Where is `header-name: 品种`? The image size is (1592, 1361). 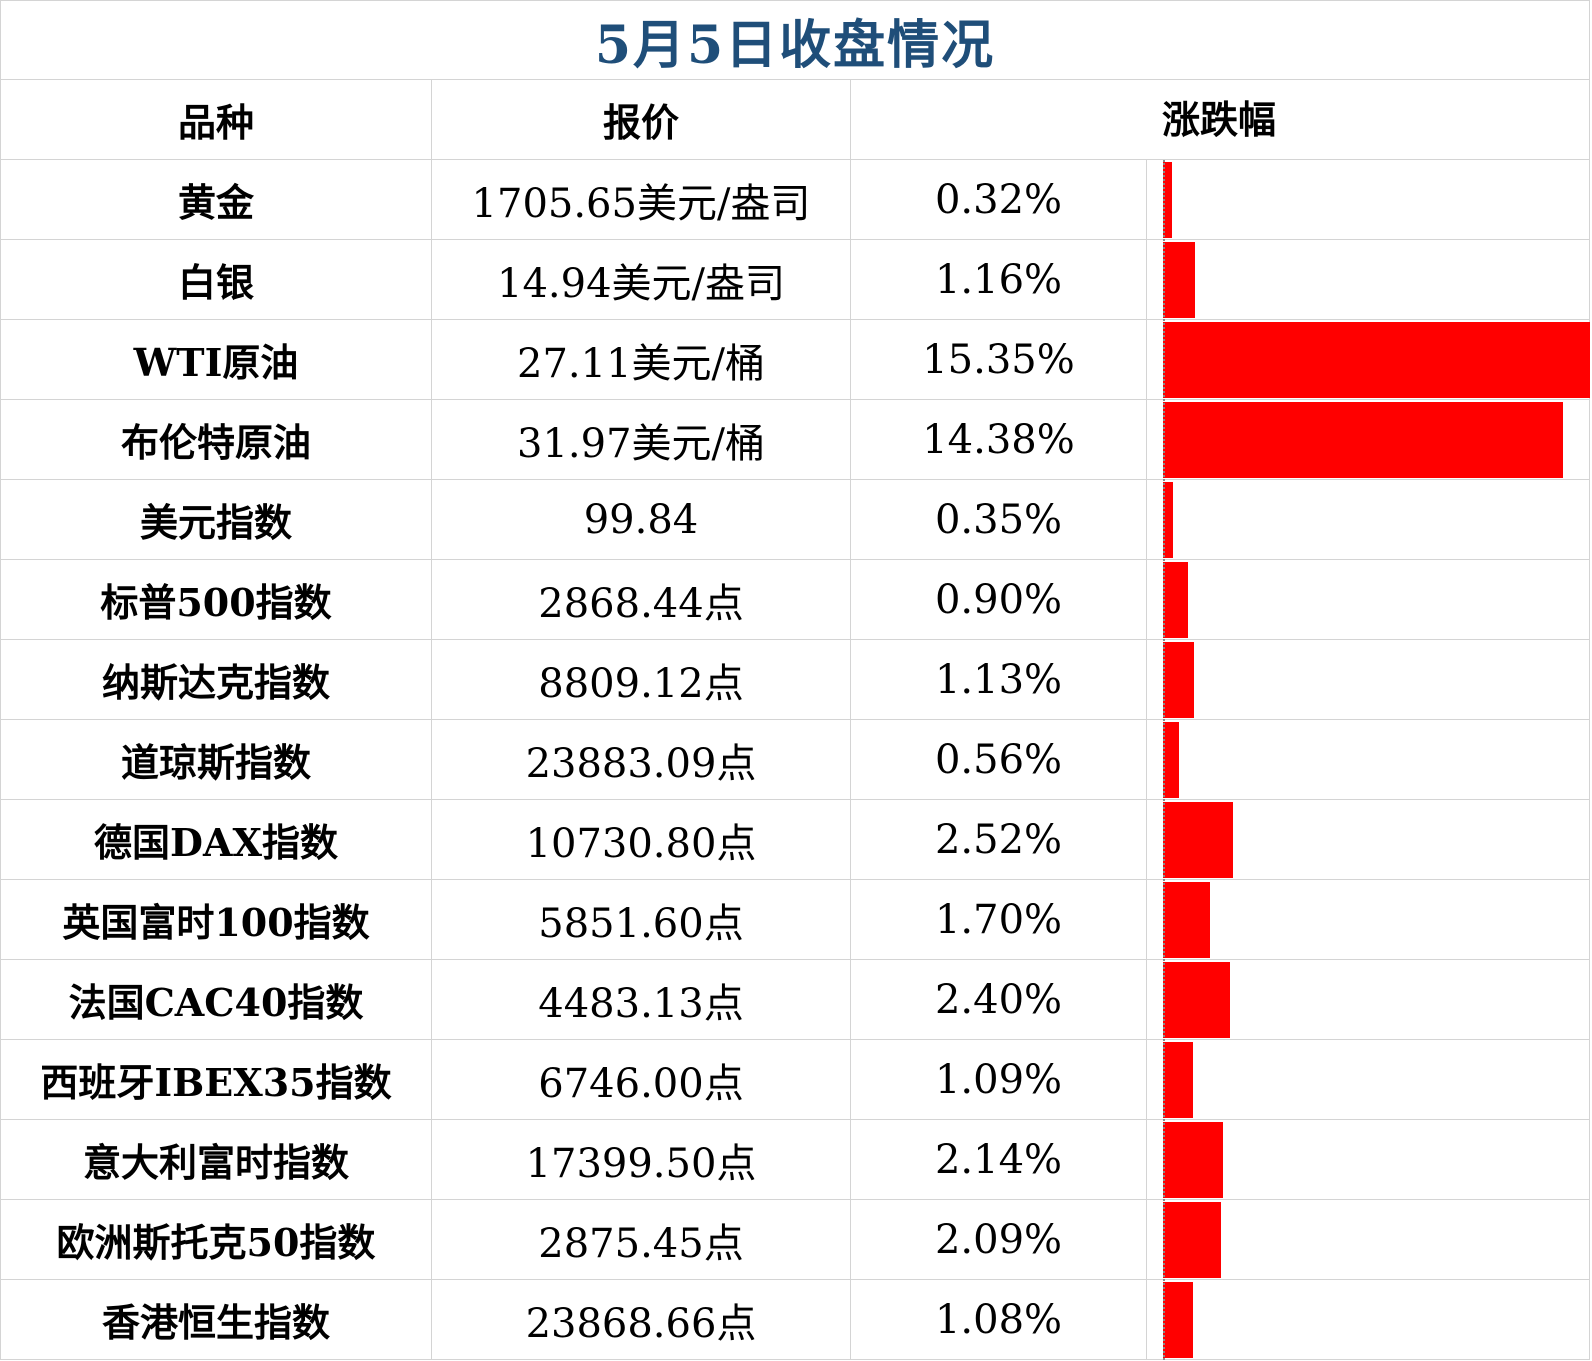 header-name: 品种 is located at coordinates (216, 120).